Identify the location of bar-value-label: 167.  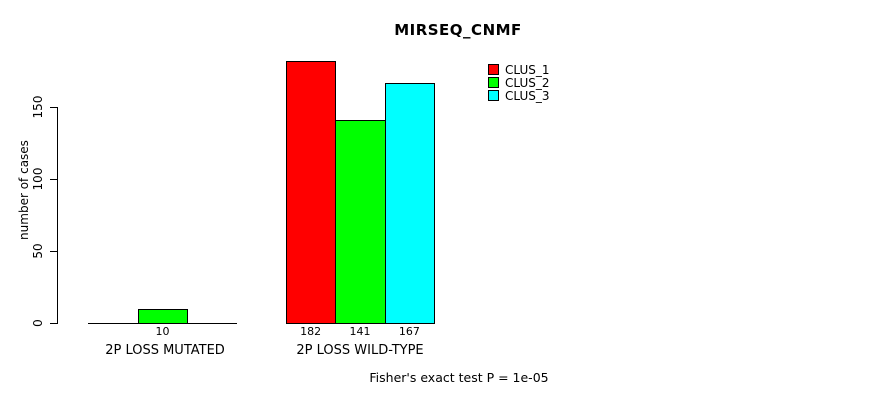
(409, 331).